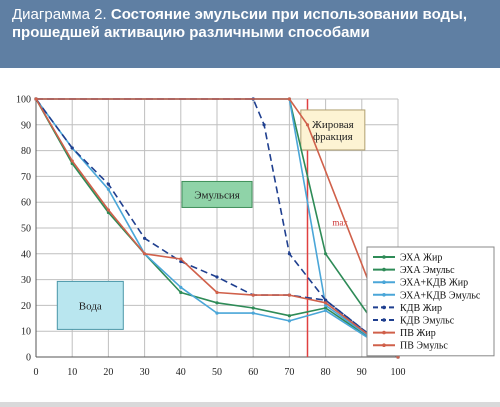  What do you see at coordinates (253, 372) in the screenshot?
I see `x-tick-label-6: 60` at bounding box center [253, 372].